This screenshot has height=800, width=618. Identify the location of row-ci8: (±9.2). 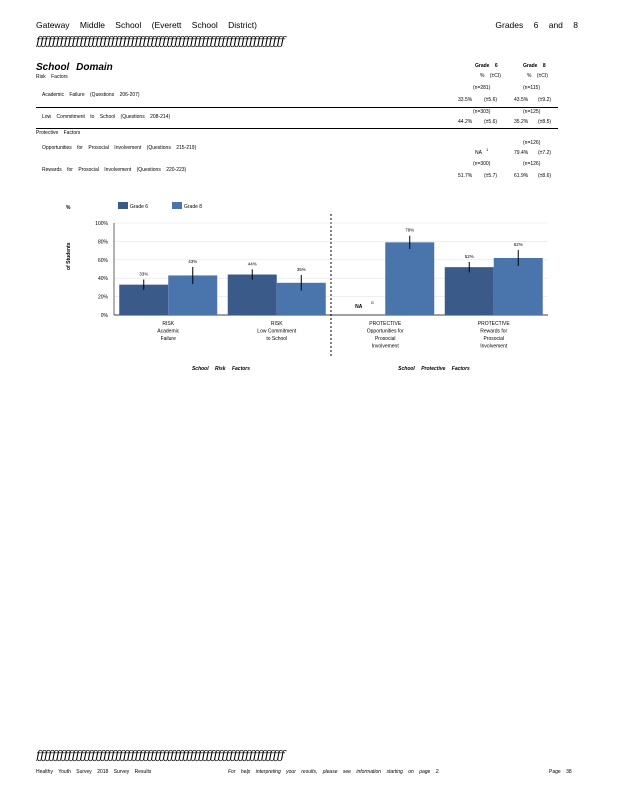
(545, 100).